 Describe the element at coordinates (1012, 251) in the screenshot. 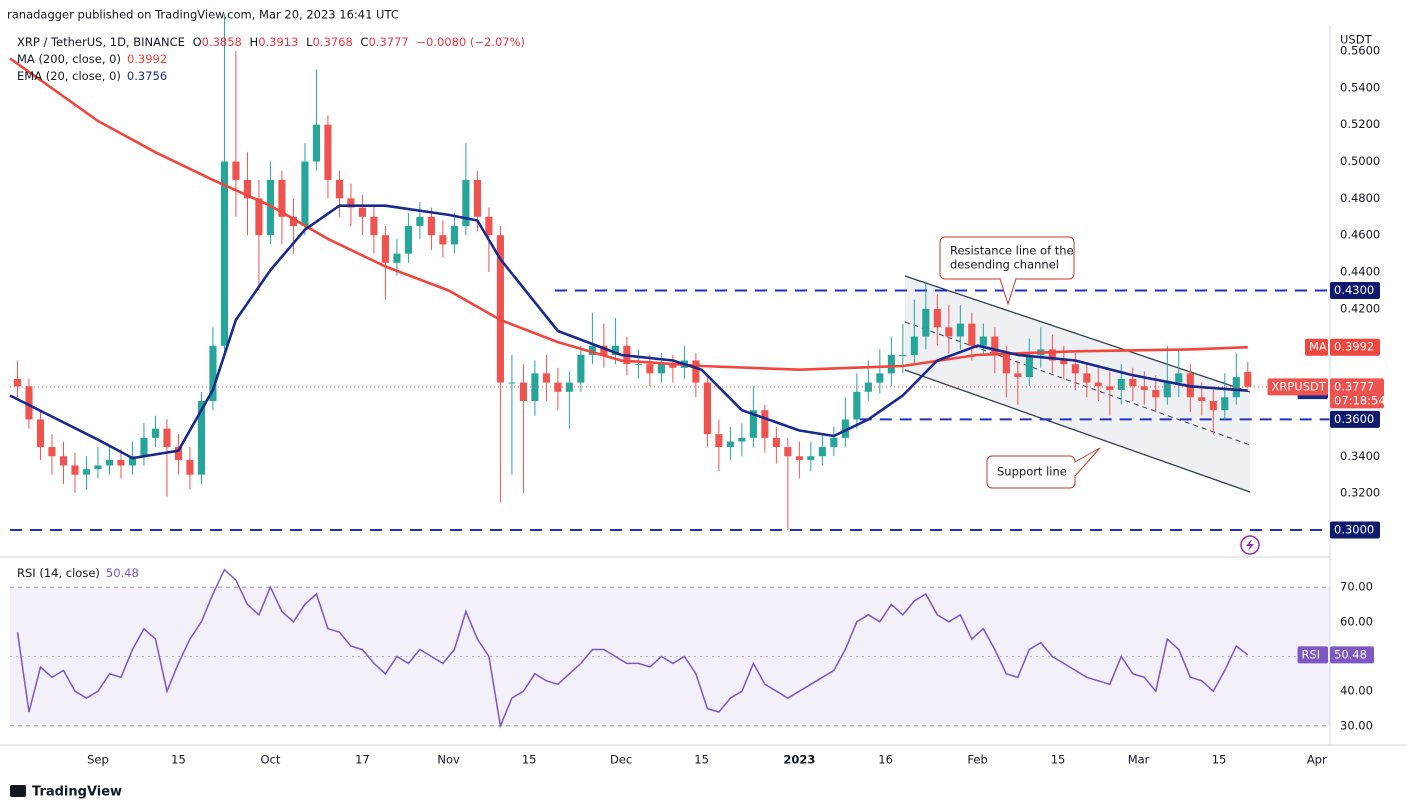

I see `callout-text: Resistance line of the` at that location.